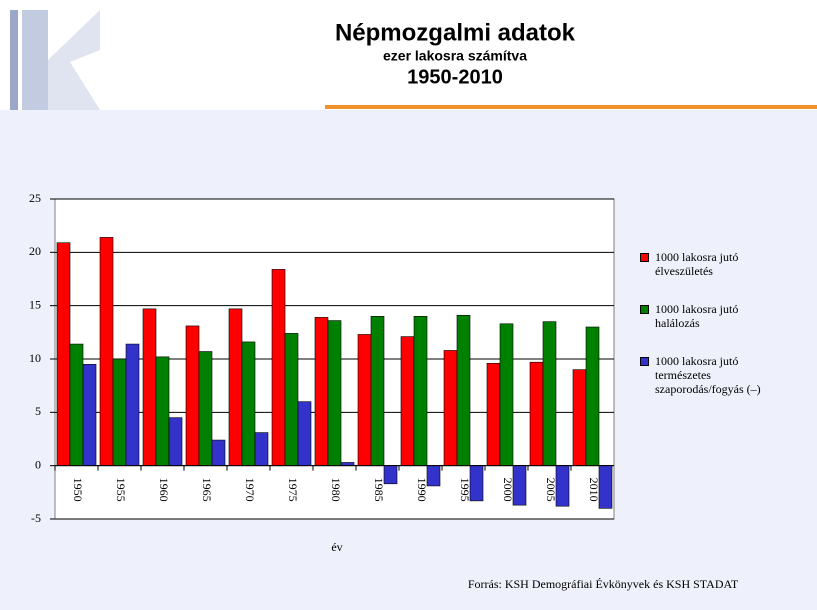 The width and height of the screenshot is (817, 610). Describe the element at coordinates (121, 490) in the screenshot. I see `x-tick-label: 1955` at that location.